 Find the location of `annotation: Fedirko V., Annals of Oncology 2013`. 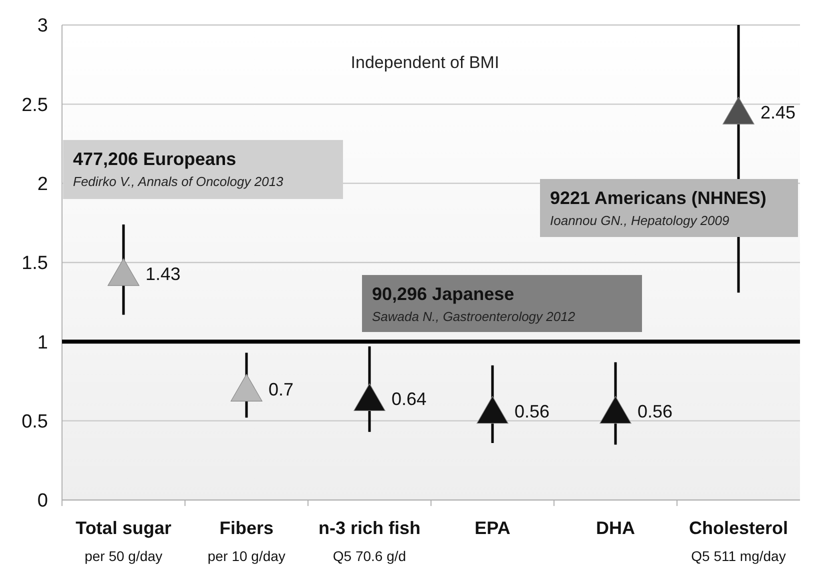

annotation: Fedirko V., Annals of Oncology 2013 is located at coordinates (178, 181).